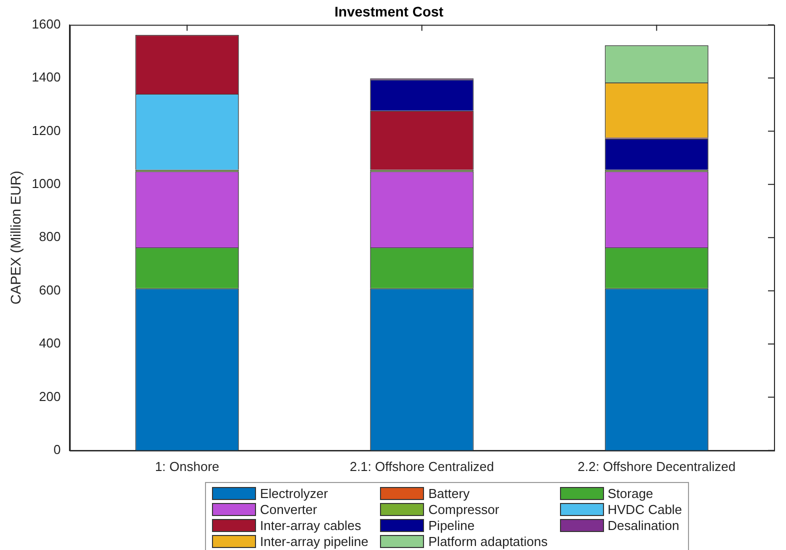  What do you see at coordinates (46, 77) in the screenshot?
I see `y-tick-label: 1400` at bounding box center [46, 77].